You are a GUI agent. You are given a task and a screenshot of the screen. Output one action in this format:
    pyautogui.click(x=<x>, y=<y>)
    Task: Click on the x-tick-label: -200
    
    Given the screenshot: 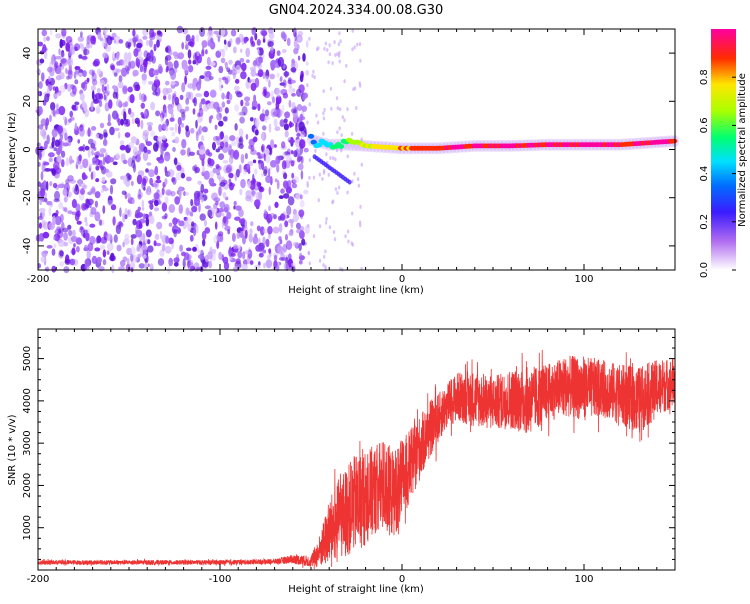 What is the action you would take?
    pyautogui.click(x=38, y=579)
    